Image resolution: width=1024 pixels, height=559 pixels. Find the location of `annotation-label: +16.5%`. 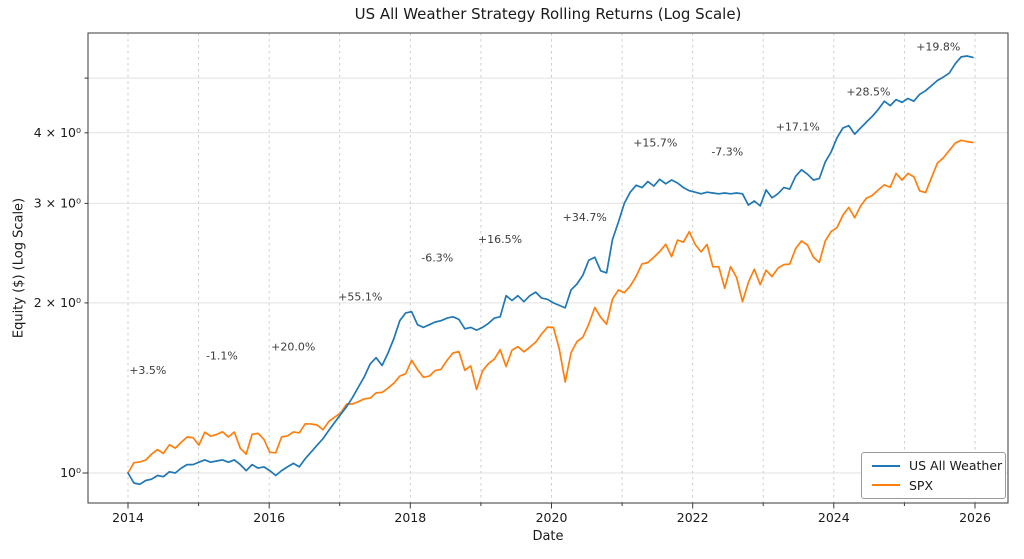

annotation-label: +16.5% is located at coordinates (500, 239).